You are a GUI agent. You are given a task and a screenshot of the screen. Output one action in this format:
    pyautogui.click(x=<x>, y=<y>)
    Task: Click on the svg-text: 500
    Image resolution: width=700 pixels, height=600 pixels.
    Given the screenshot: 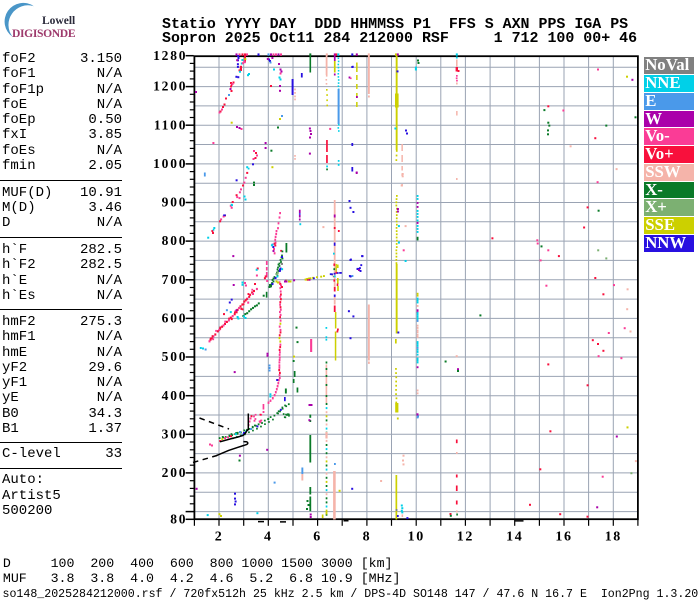 What is the action you would take?
    pyautogui.click(x=175, y=356)
    